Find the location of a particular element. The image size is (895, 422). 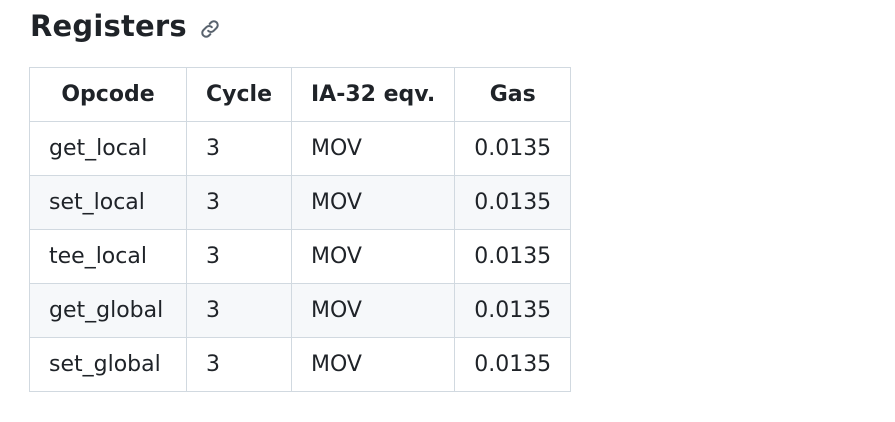

table-row: set_global 3 MOV 0.0135 is located at coordinates (300, 364).